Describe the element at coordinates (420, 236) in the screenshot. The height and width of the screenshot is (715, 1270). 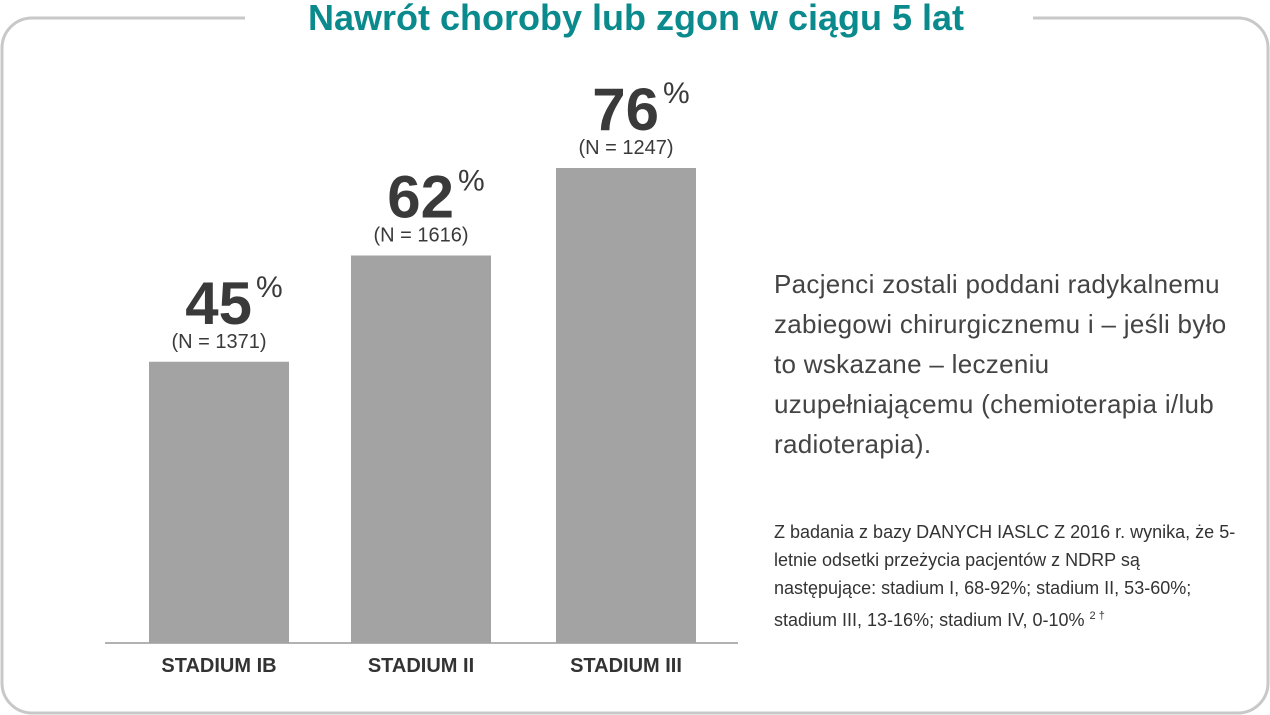
I see `n-label: (N = 1616)` at that location.